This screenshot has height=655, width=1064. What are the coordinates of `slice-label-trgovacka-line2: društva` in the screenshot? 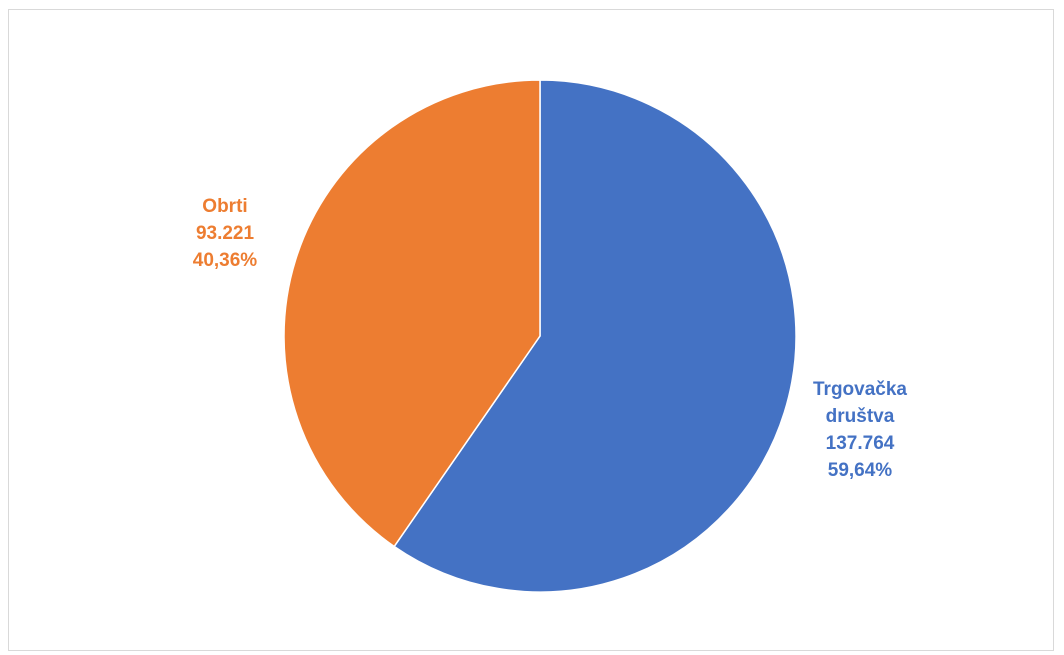 It's located at (860, 416).